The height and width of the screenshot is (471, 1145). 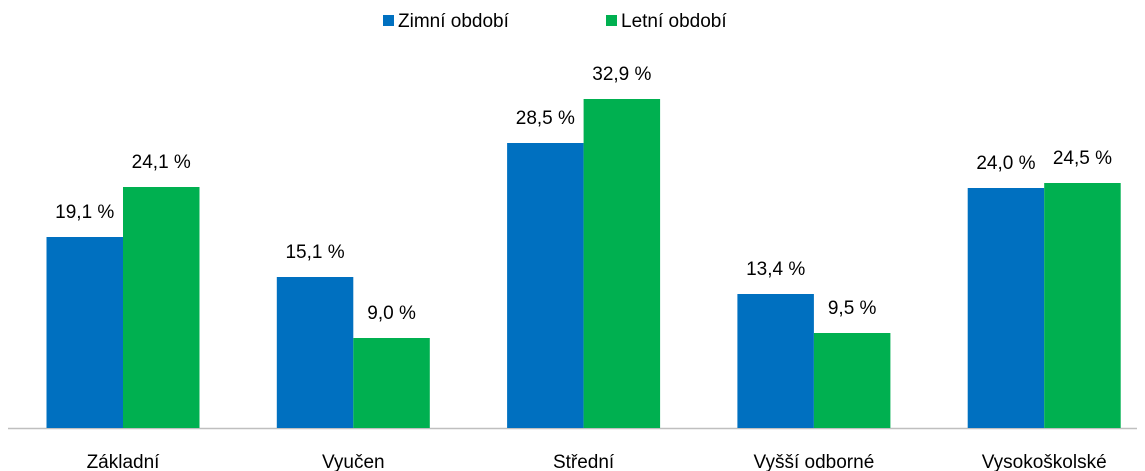 I want to click on value-label: 32,9 %, so click(x=621, y=74).